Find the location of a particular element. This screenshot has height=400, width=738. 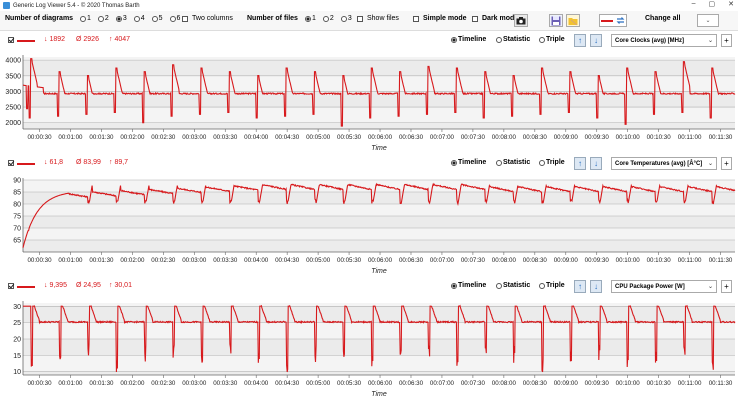

open-folder-button is located at coordinates (573, 20).